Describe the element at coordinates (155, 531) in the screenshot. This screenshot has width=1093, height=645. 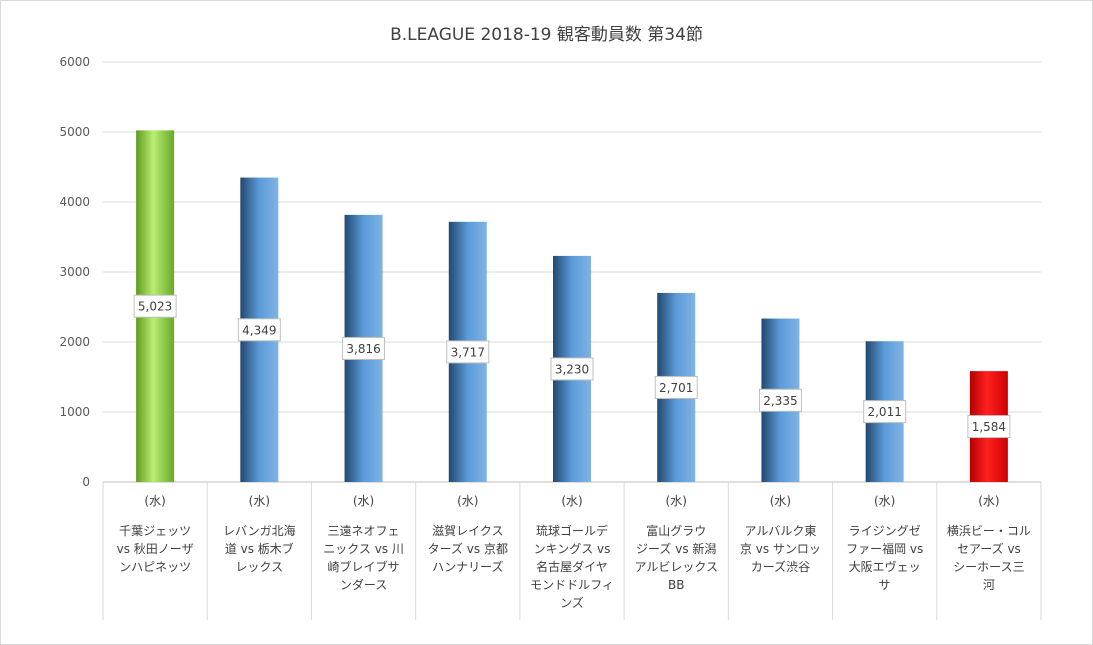
I see `category-label: 千葉ジェッツ` at that location.